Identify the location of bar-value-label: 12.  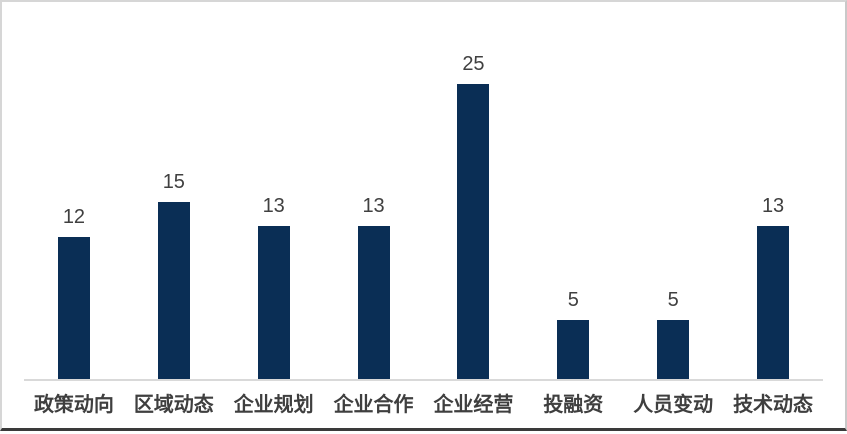
(74, 217).